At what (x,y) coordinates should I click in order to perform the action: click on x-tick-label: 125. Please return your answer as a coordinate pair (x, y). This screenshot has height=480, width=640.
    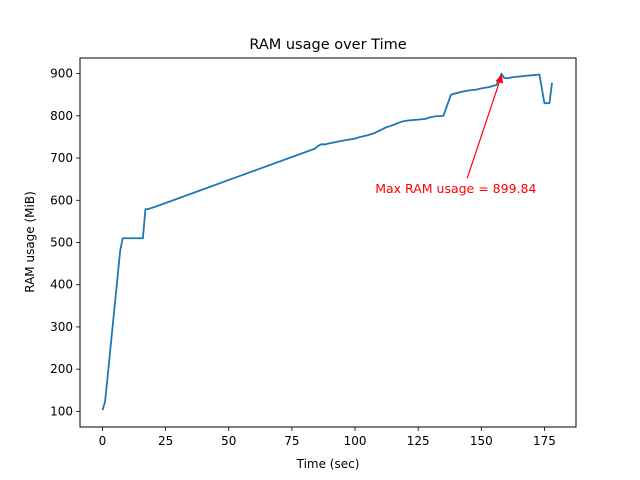
    Looking at the image, I should click on (418, 441).